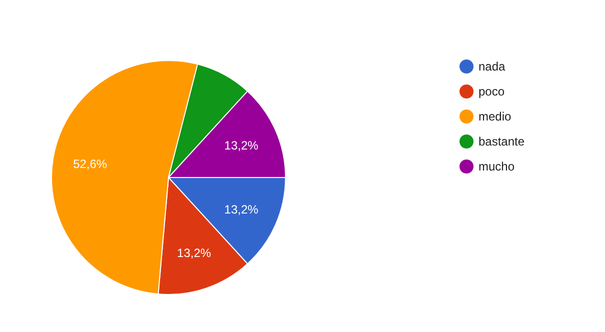 This screenshot has width=605, height=332. Describe the element at coordinates (492, 67) in the screenshot. I see `legend-label: nada` at that location.